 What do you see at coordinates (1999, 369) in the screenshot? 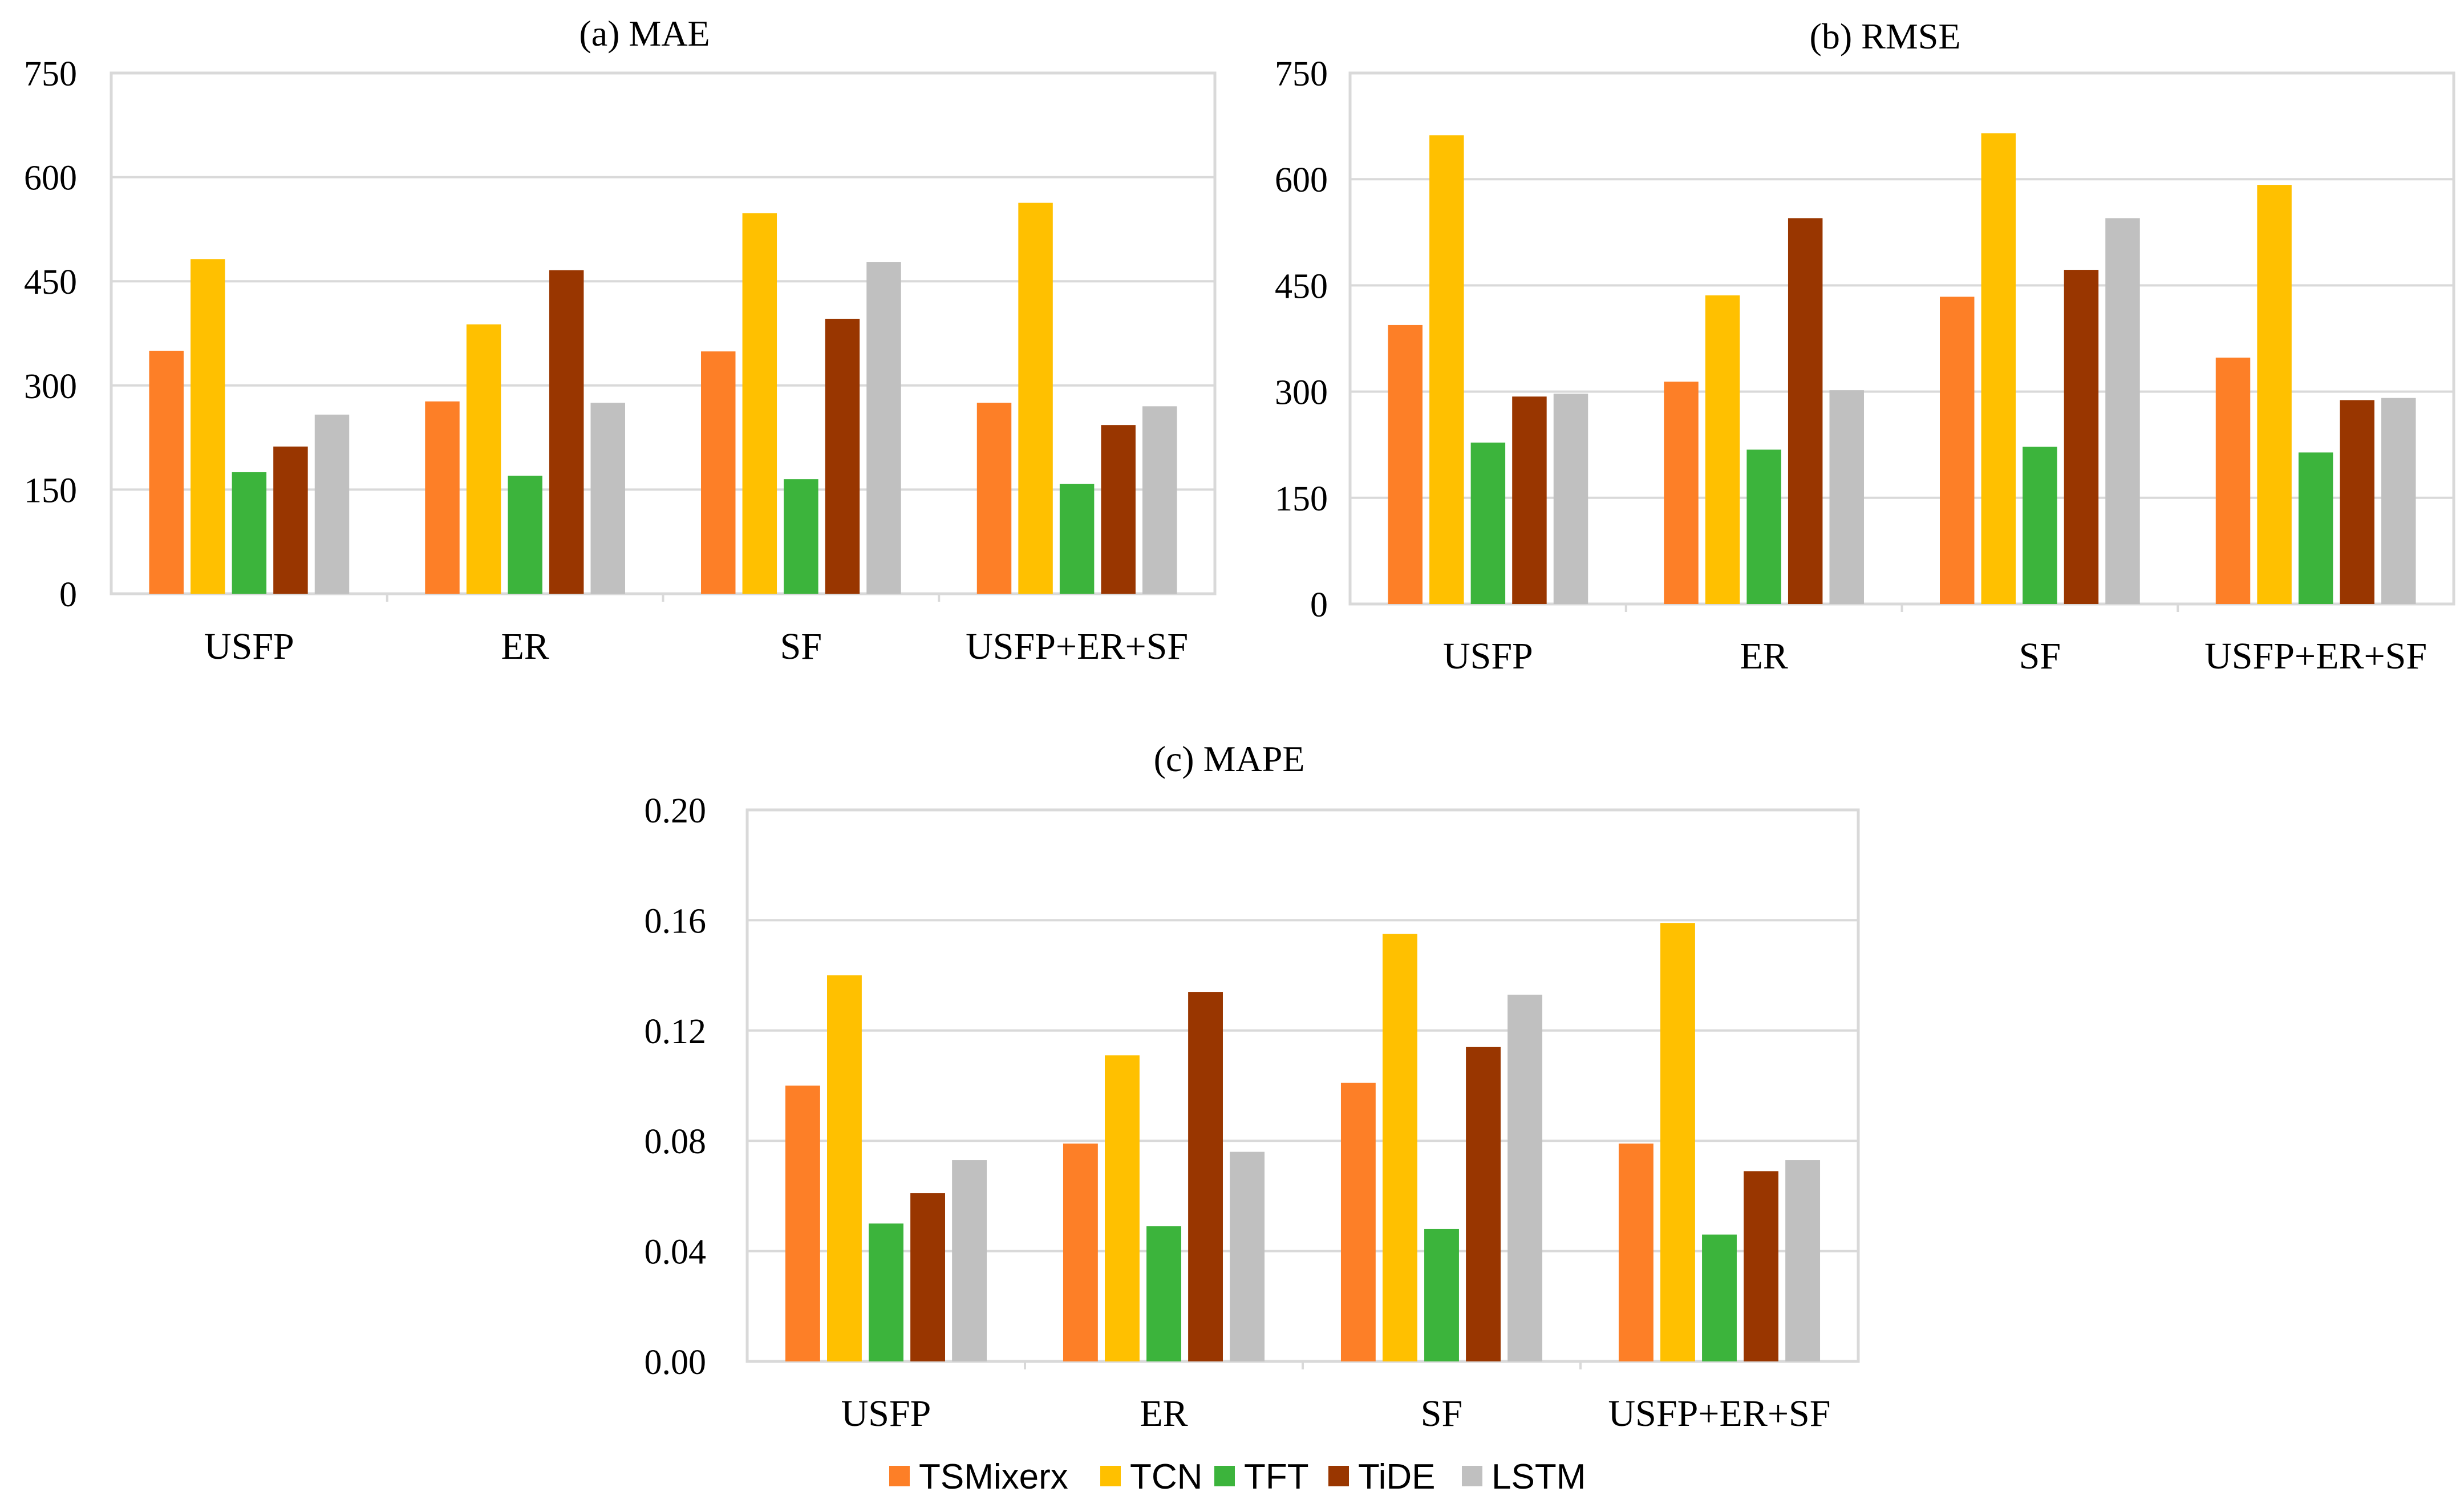
I see `bar-rmse-sf-tcn` at bounding box center [1999, 369].